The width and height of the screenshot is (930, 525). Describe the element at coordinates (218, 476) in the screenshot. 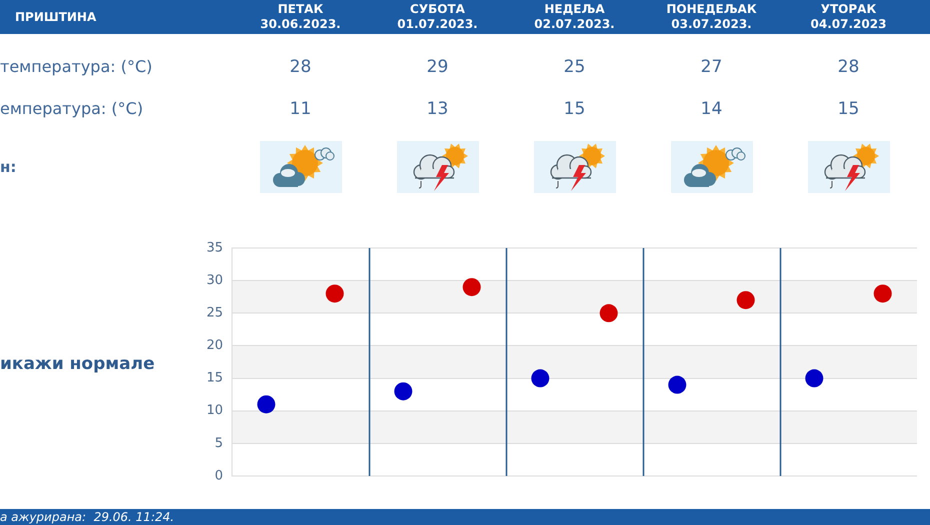

I see `y-tick-label: 0` at that location.